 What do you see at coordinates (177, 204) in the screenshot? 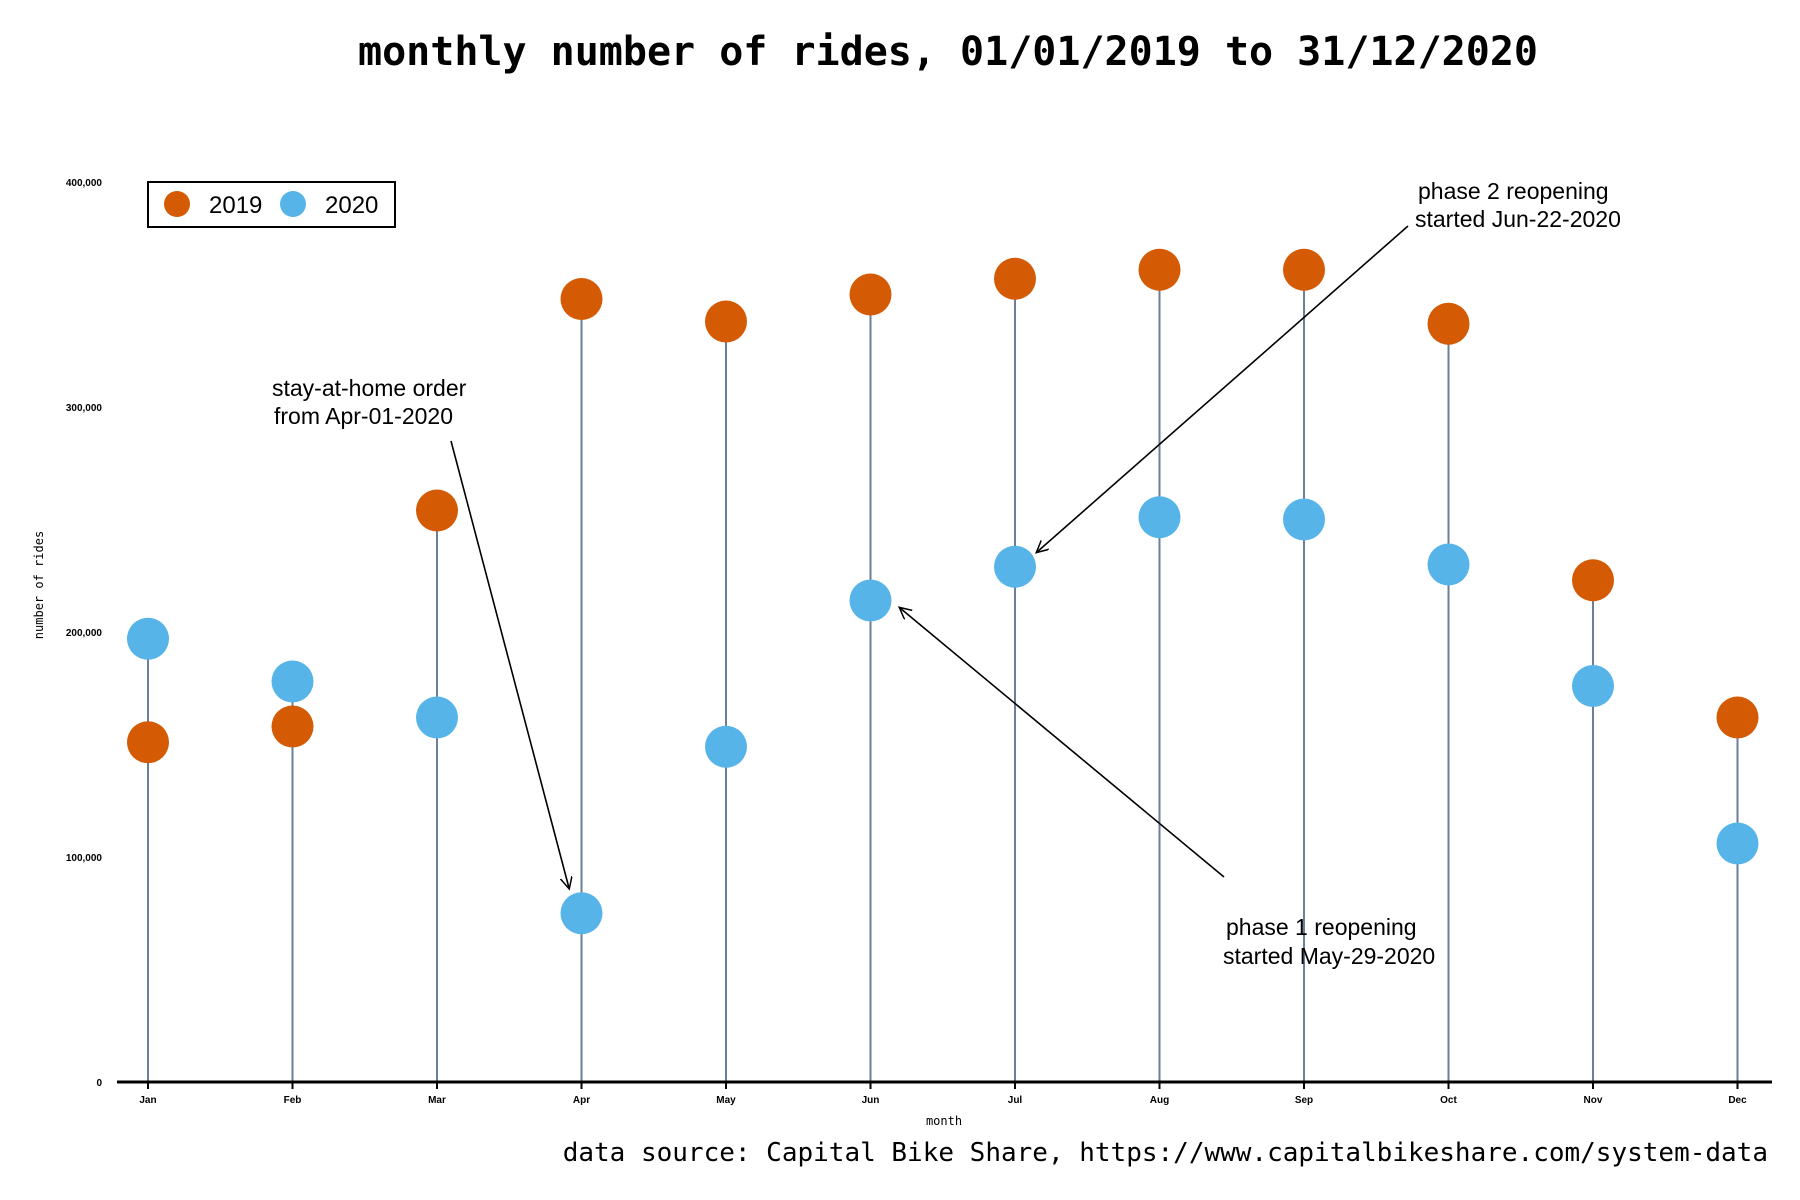
I see `legend-marker-2019` at bounding box center [177, 204].